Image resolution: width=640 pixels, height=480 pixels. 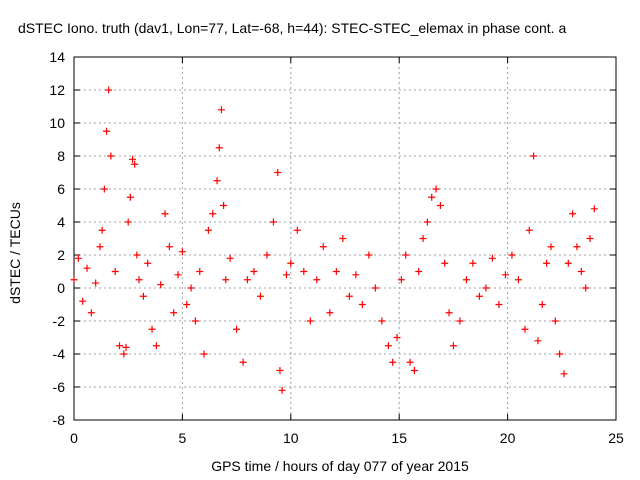 I want to click on y-tick-label: 4, so click(x=61, y=222).